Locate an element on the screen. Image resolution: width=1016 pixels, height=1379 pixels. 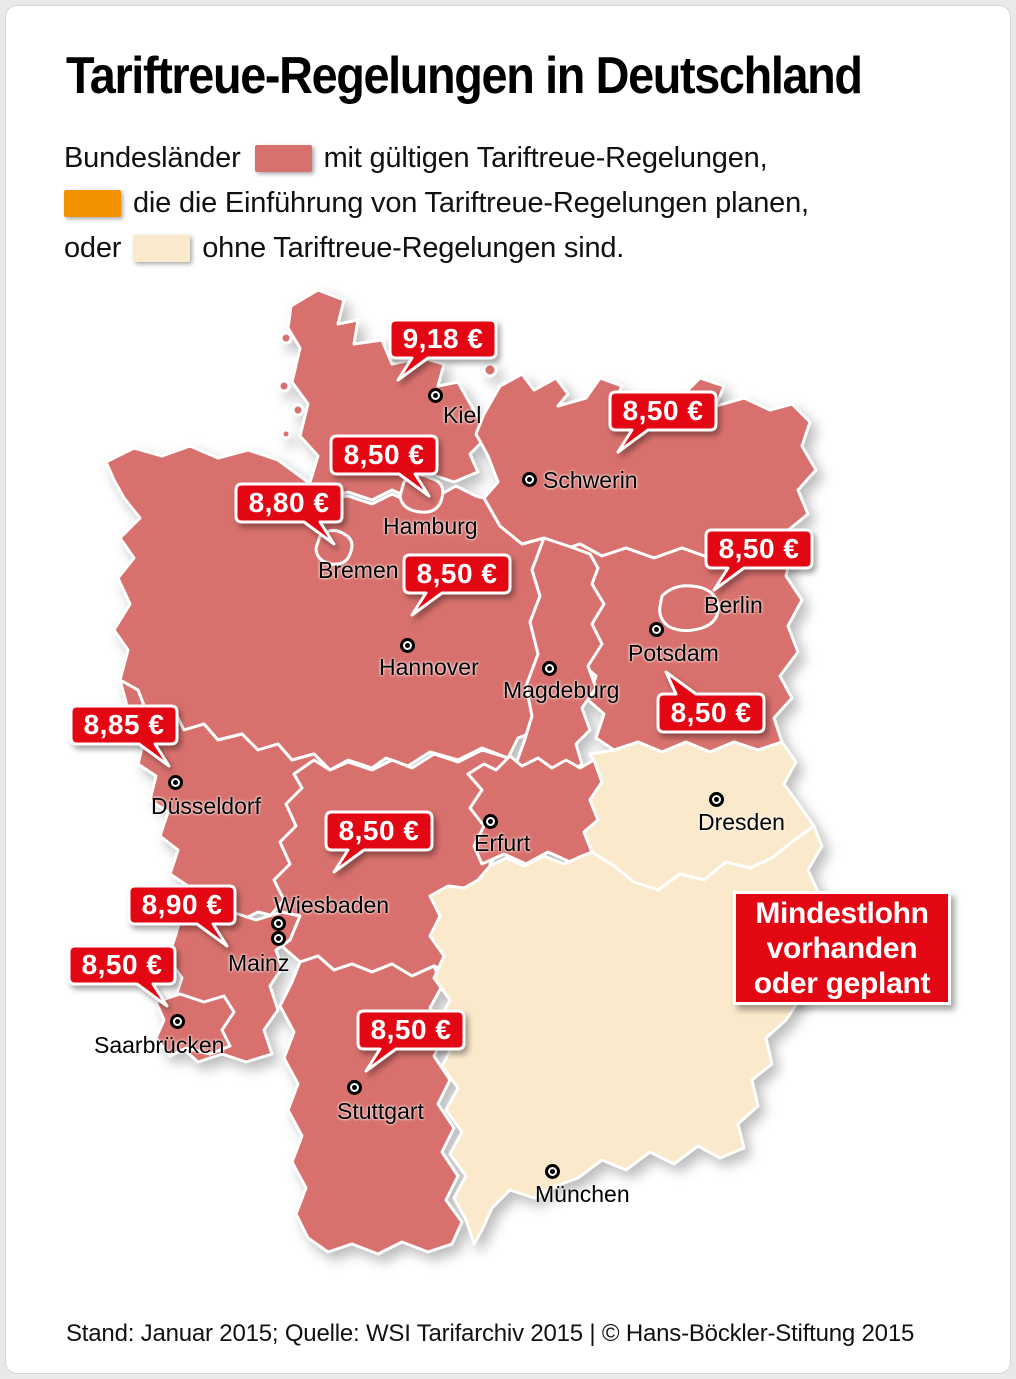
city-marker-muenchen is located at coordinates (552, 1171).